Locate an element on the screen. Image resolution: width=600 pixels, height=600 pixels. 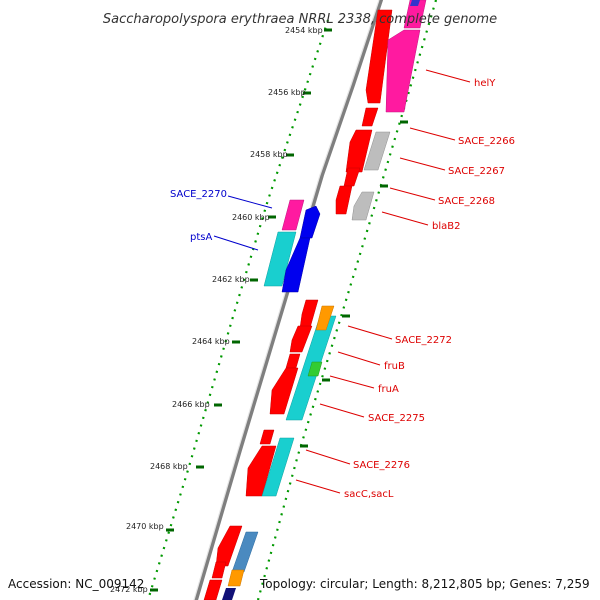
gene-features-reverse is located at coordinates (292, 246).